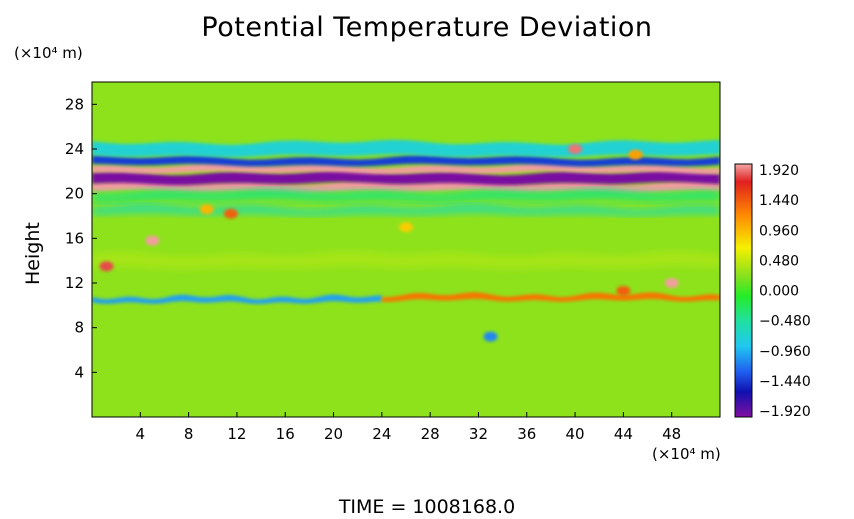 The width and height of the screenshot is (854, 519). What do you see at coordinates (478, 434) in the screenshot?
I see `x-tick-label: 32` at bounding box center [478, 434].